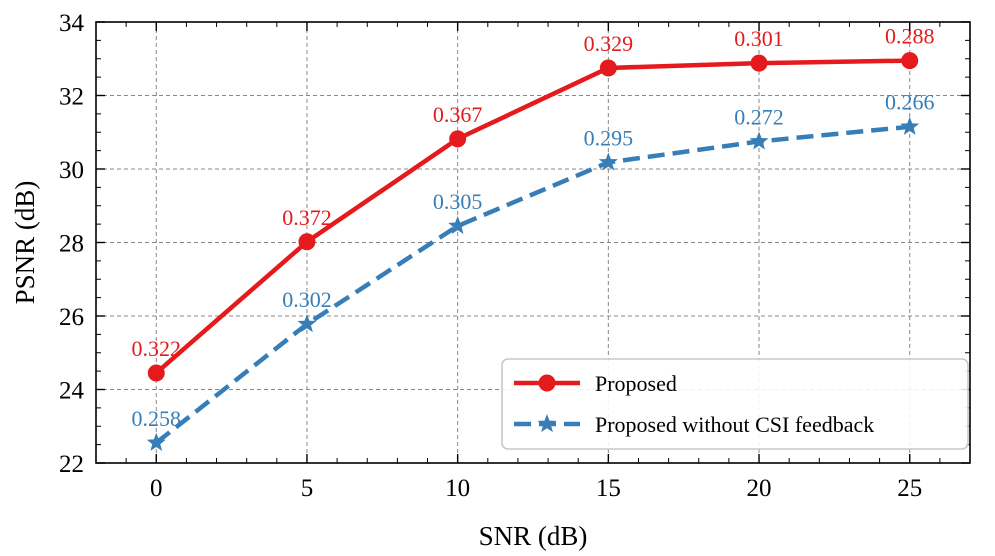  What do you see at coordinates (458, 114) in the screenshot?
I see `series-1-data-label: 0.367` at bounding box center [458, 114].